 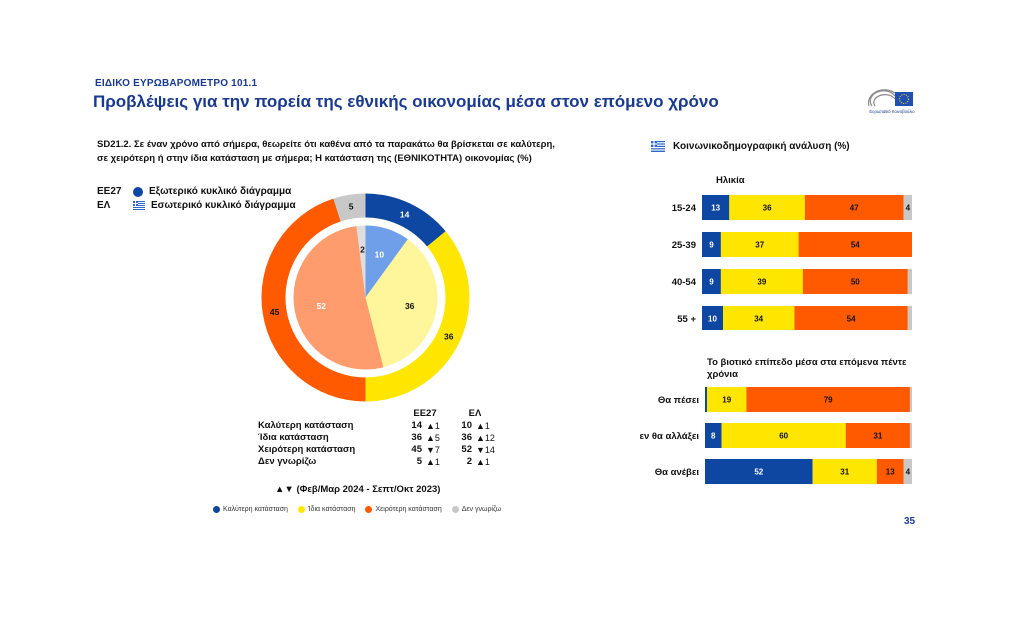 I want to click on living-standard-value-label: 13, so click(x=890, y=472).